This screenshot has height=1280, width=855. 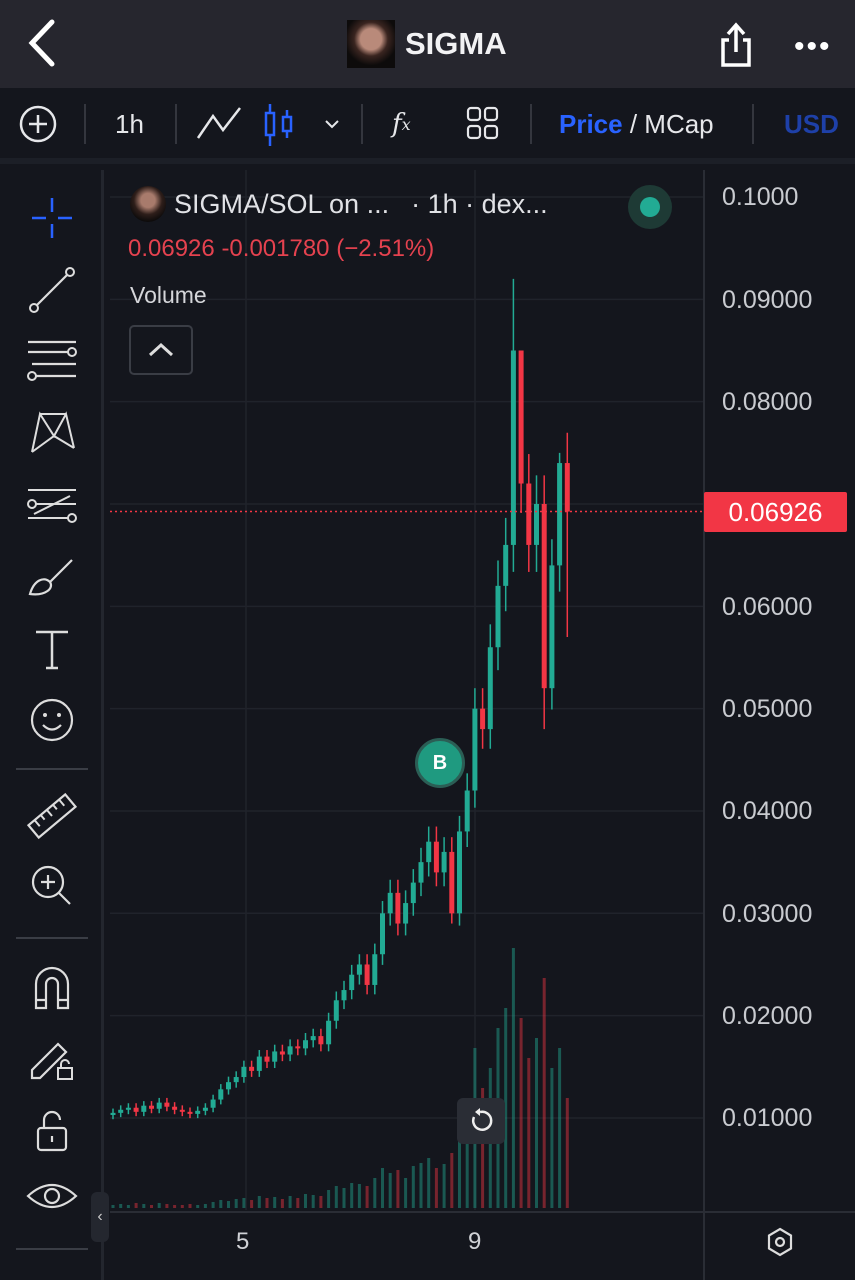 I want to click on eye-icon, so click(x=52, y=1198).